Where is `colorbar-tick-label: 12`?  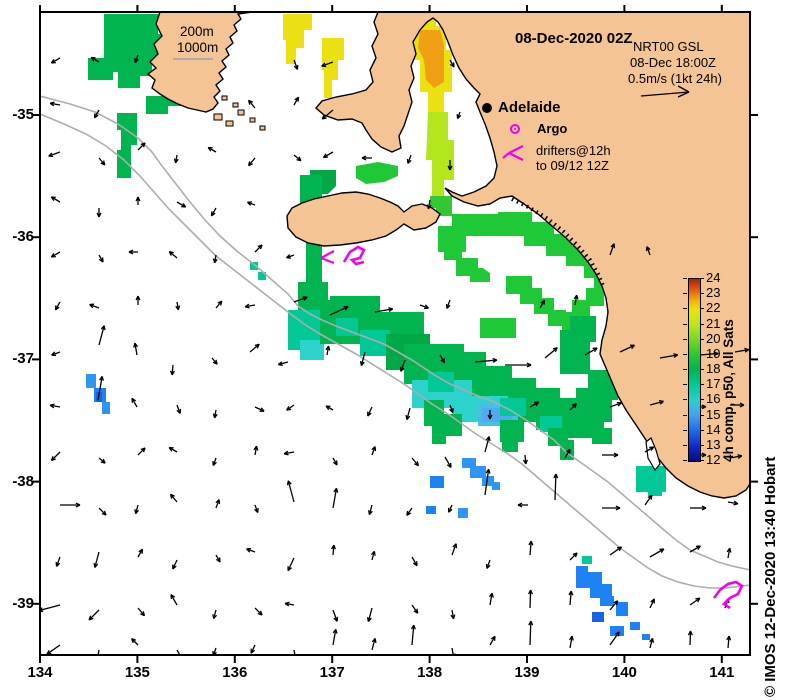 colorbar-tick-label: 12 is located at coordinates (713, 459).